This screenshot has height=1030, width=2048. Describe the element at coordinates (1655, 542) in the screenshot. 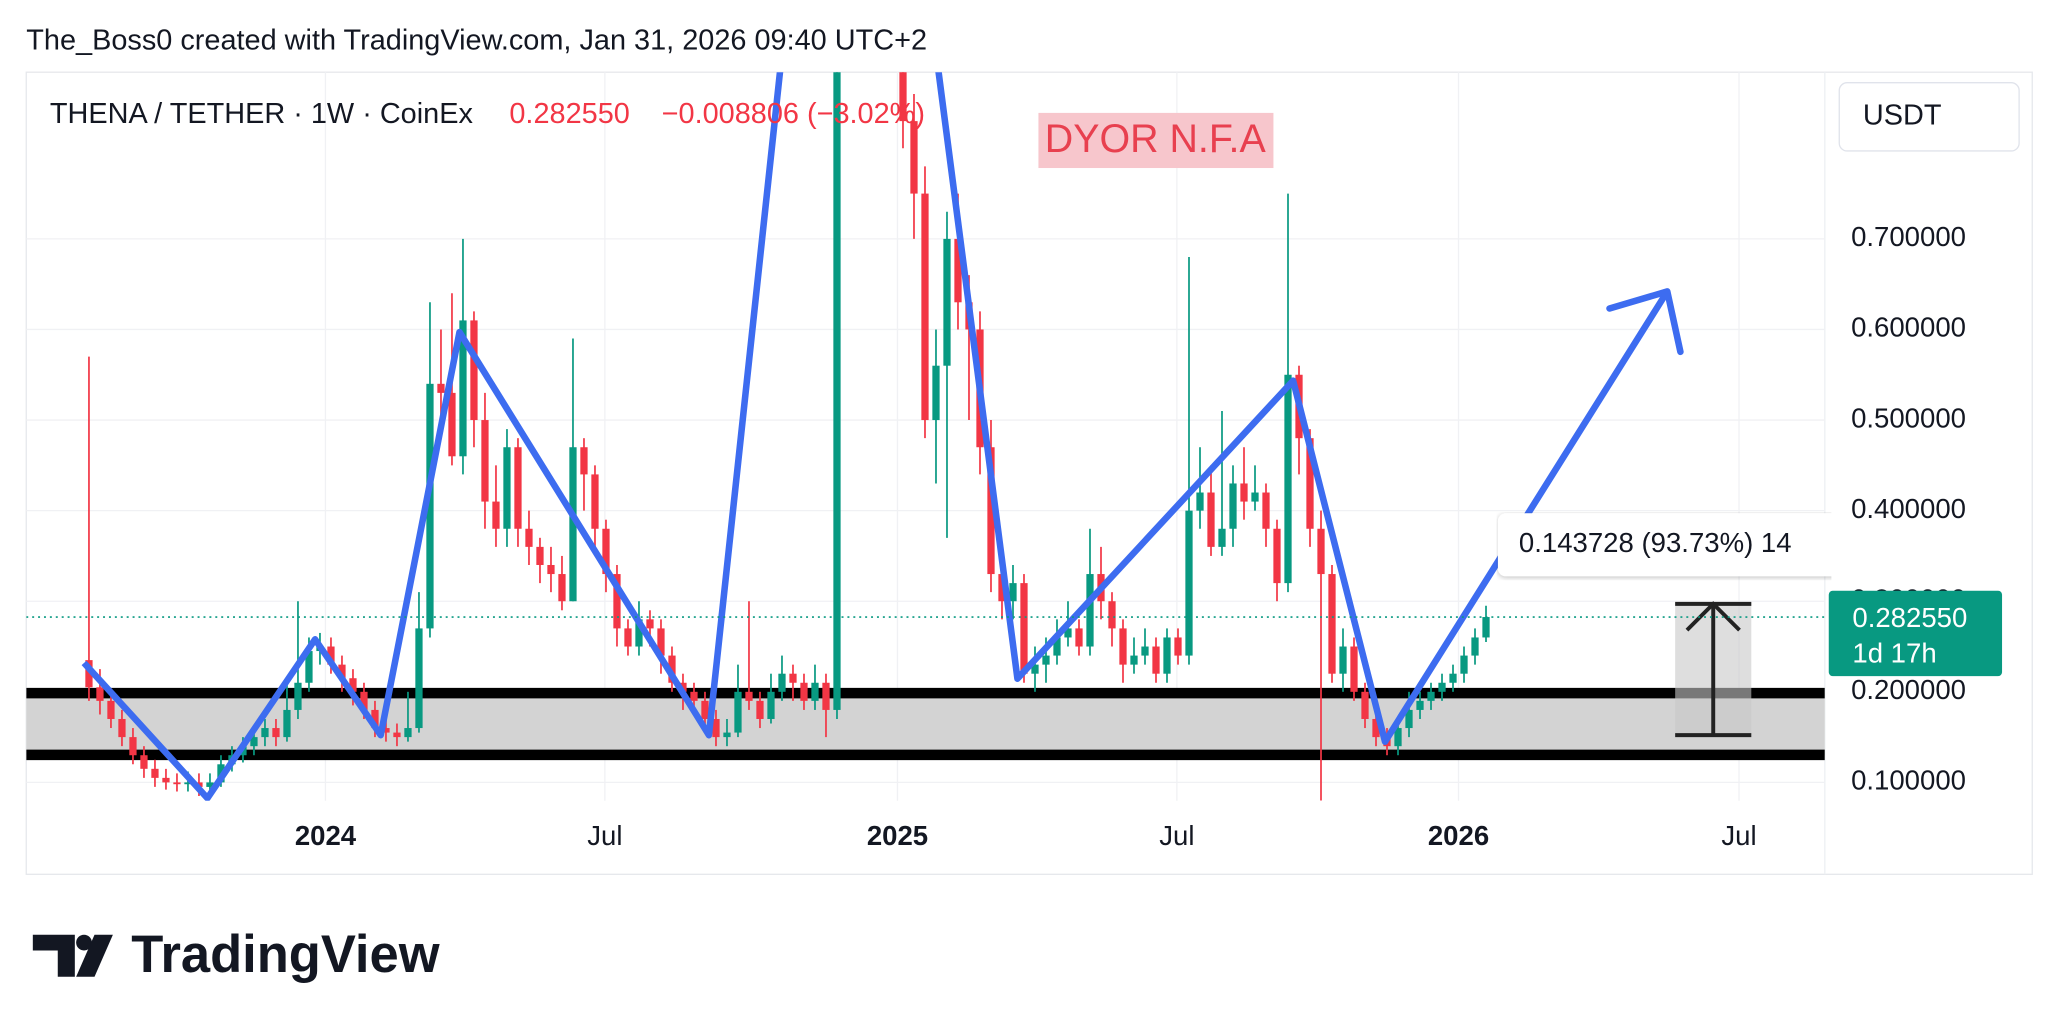

I see `measure-label: 0.143728 (93.73%) 14` at that location.